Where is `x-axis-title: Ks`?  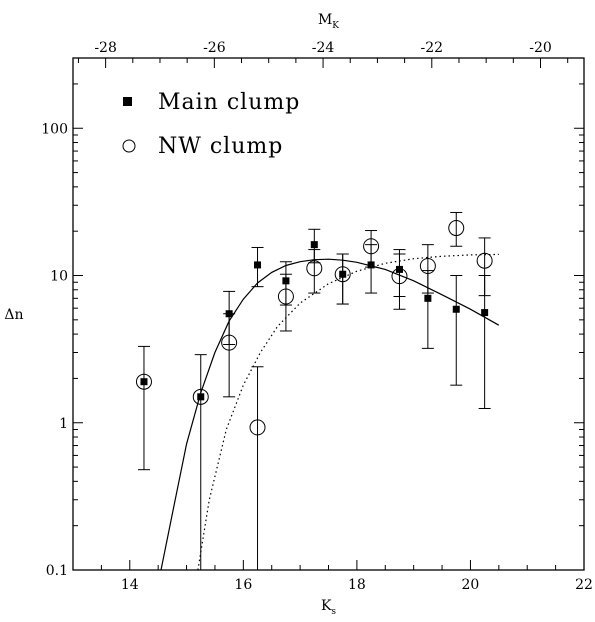
x-axis-title: Ks is located at coordinates (328, 607).